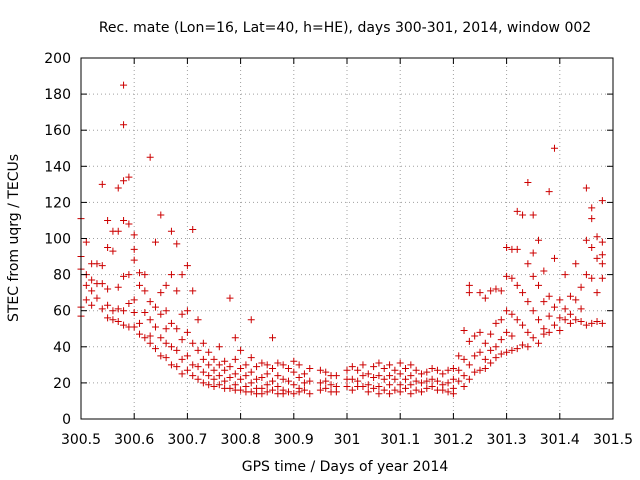  Describe the element at coordinates (14, 238) in the screenshot. I see `y-axis-label: STEC from uqrg / TECUs` at that location.